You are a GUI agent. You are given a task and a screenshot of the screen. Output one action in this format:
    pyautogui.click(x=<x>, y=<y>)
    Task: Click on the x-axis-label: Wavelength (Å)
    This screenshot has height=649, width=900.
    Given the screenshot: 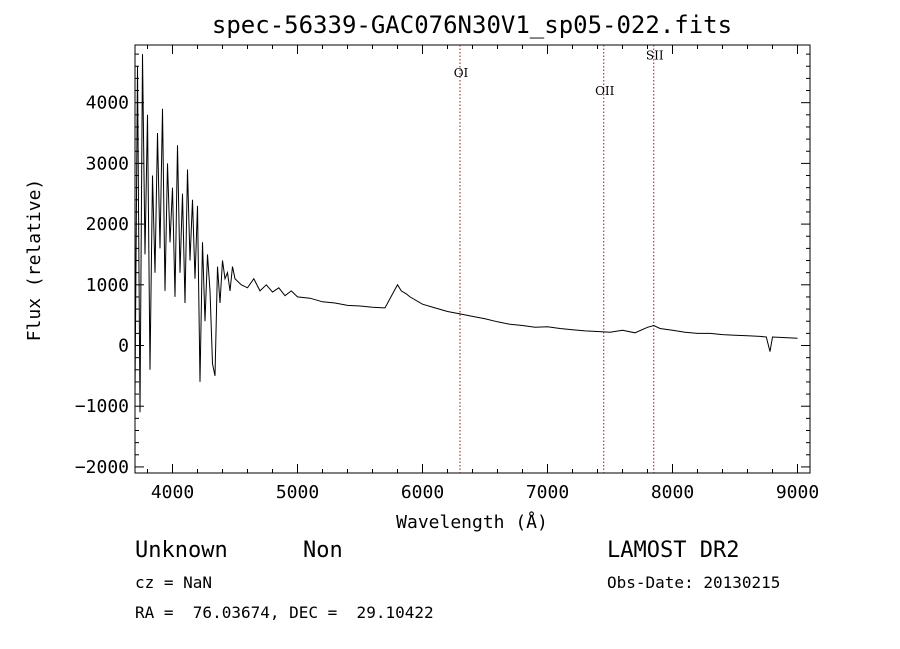 What is the action you would take?
    pyautogui.click(x=472, y=522)
    